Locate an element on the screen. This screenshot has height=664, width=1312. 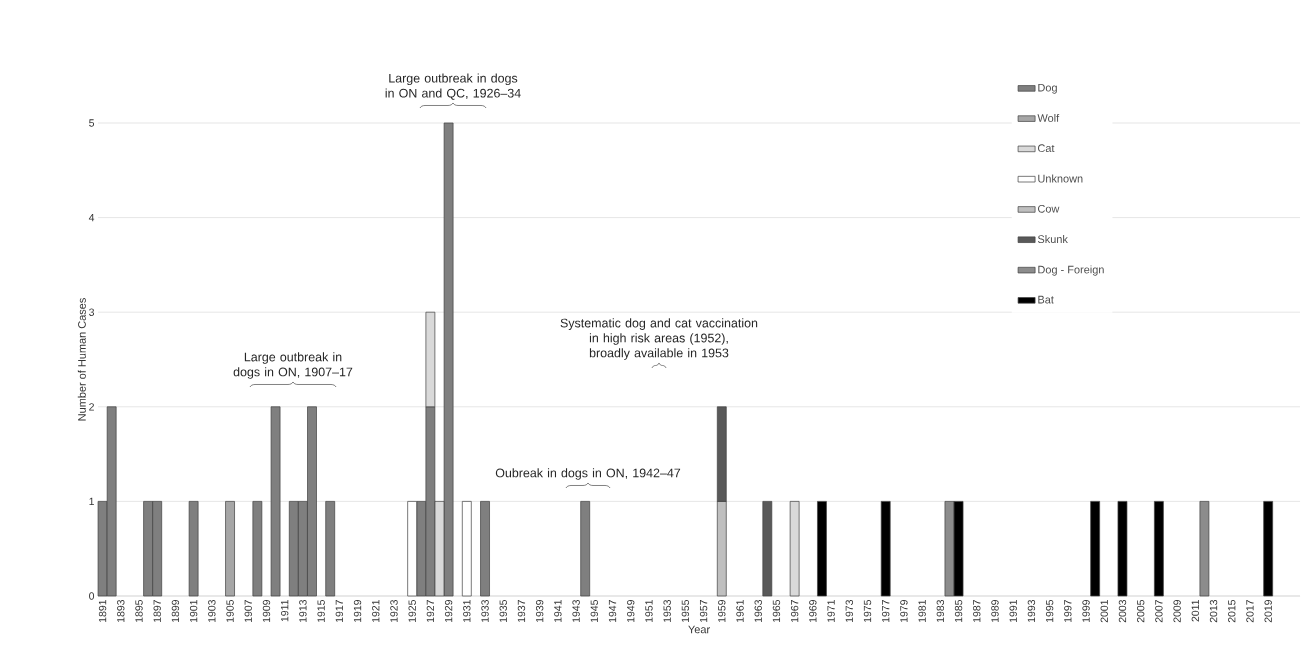
y-tick-label: 5 is located at coordinates (92, 123).